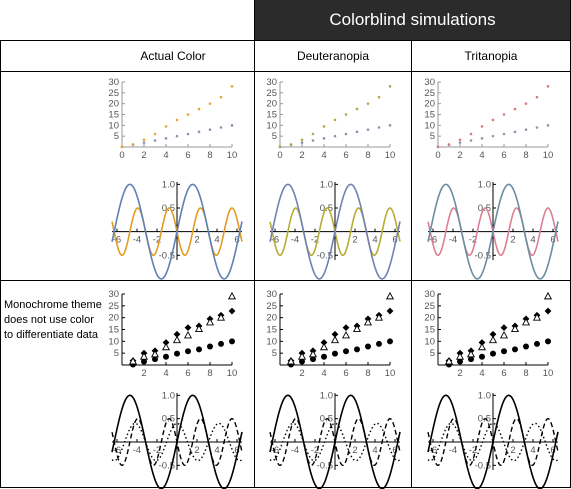  What do you see at coordinates (279, 155) in the screenshot?
I see `x-tick-label: 0` at bounding box center [279, 155].